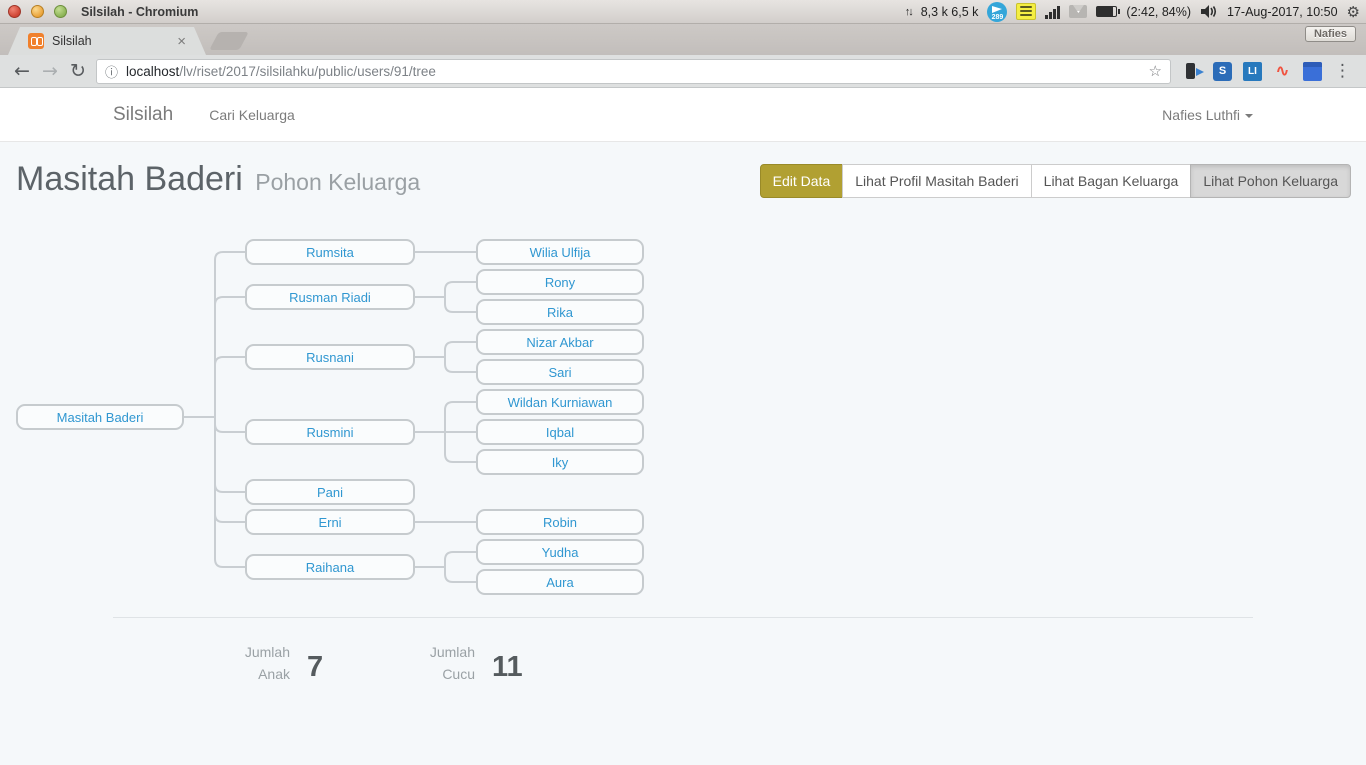 The width and height of the screenshot is (1366, 765). I want to click on user-menu: Nafies Luthfi, so click(1207, 115).